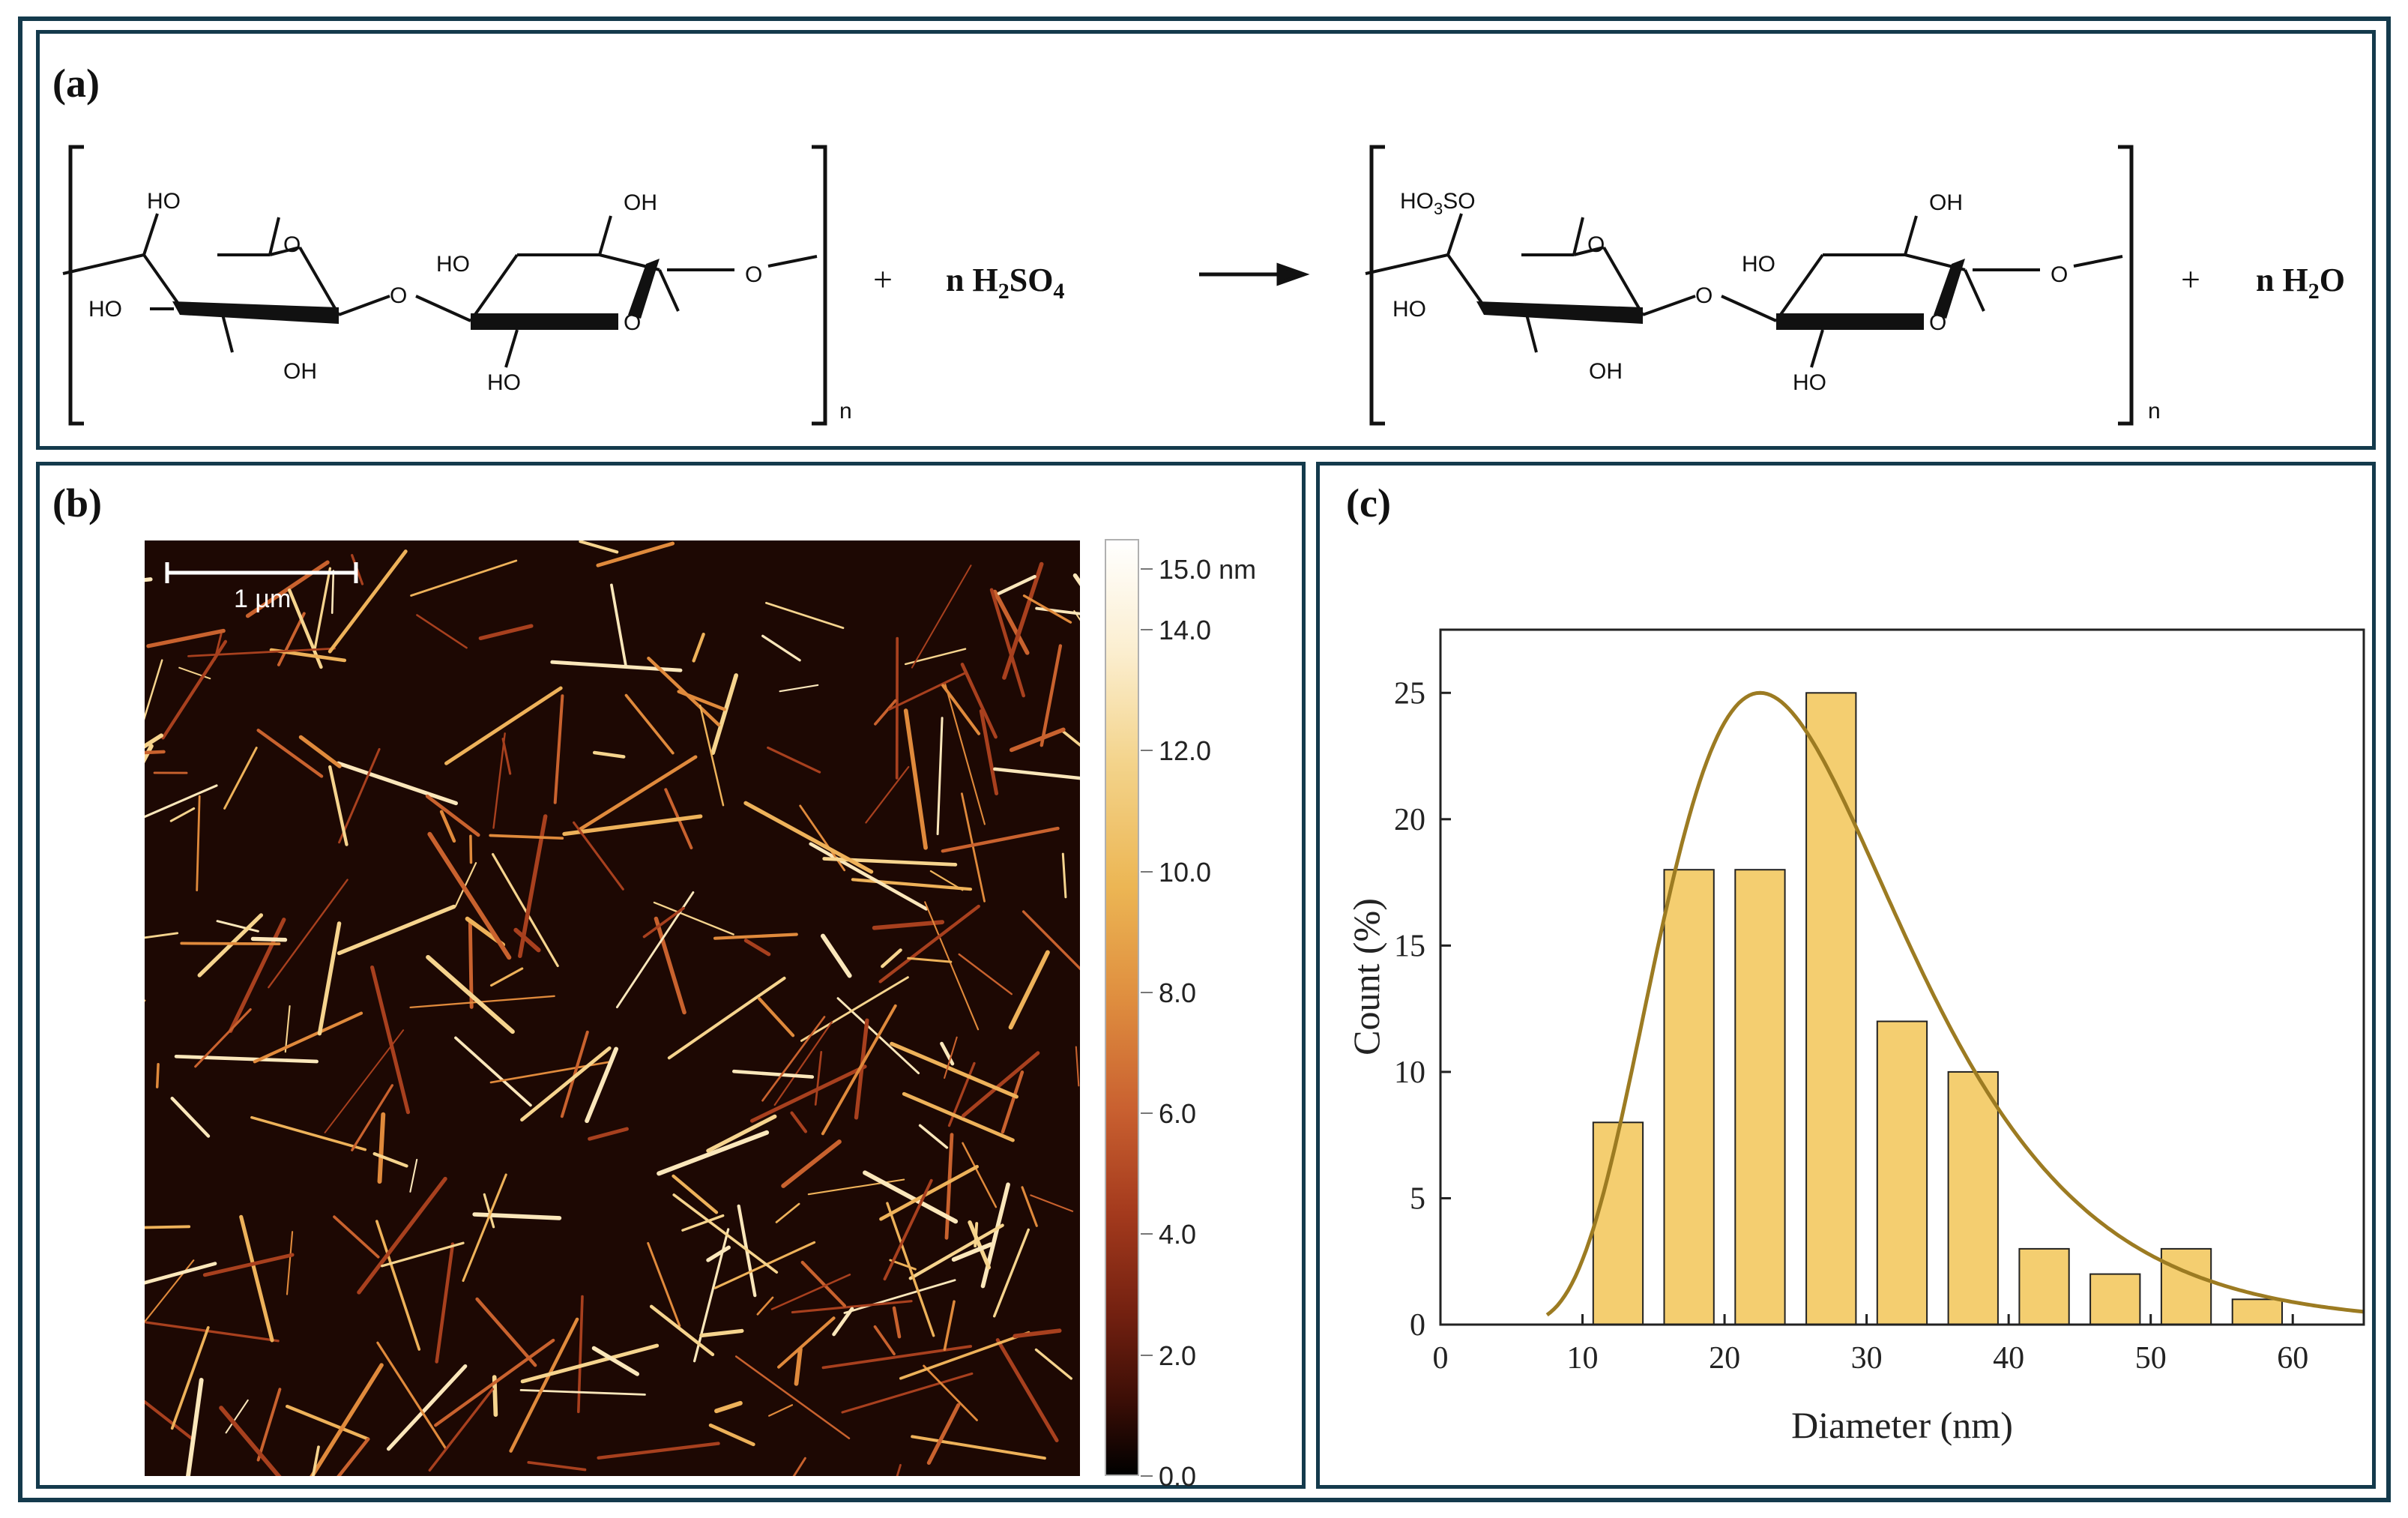  I want to click on reactant-subscript-n: n, so click(845, 411).